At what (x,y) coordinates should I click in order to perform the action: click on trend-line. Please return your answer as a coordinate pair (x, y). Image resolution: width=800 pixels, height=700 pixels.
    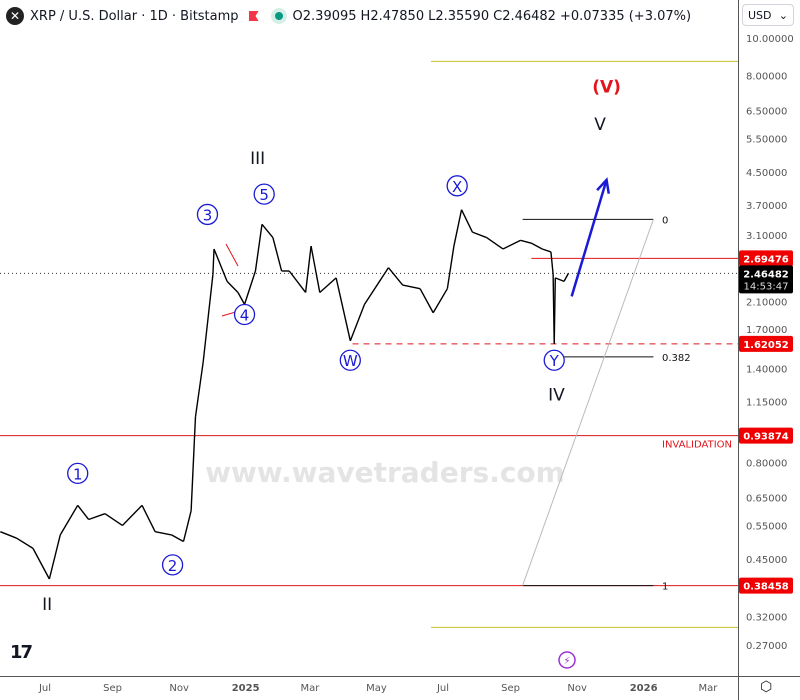
    Looking at the image, I should click on (232, 255).